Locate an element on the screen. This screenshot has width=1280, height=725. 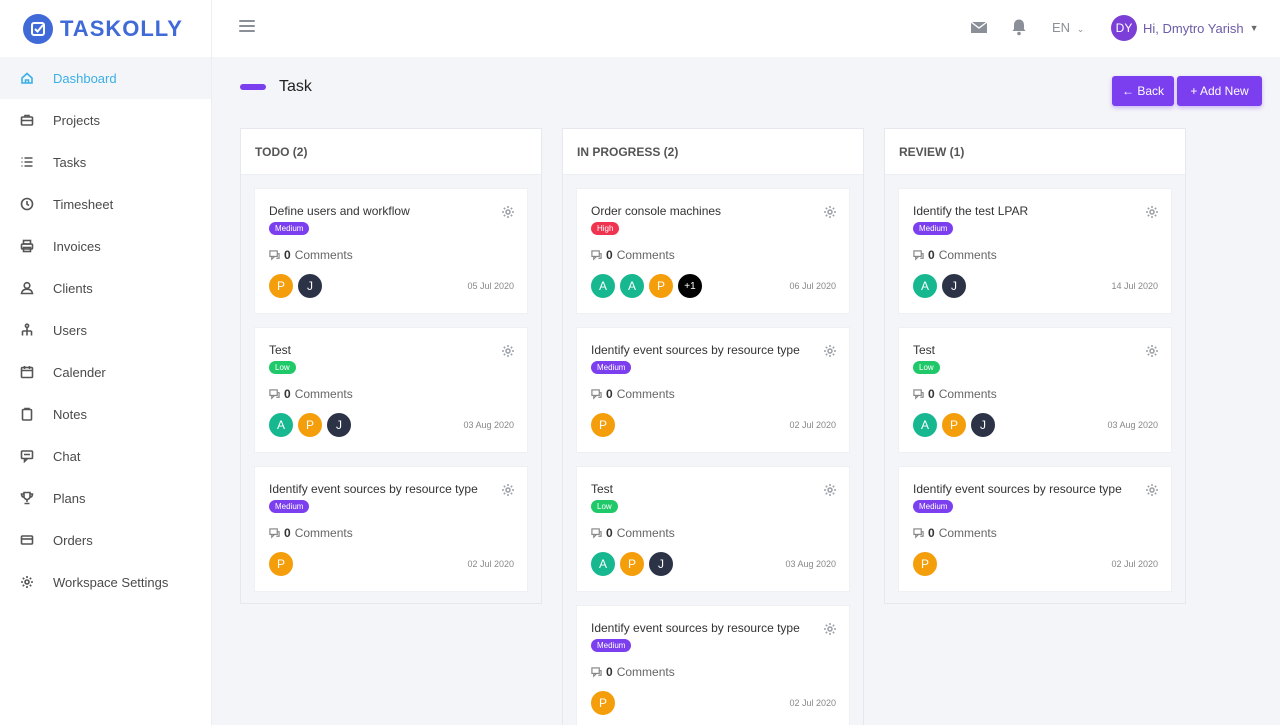
more-assignees-badge: +1 is located at coordinates (690, 286).